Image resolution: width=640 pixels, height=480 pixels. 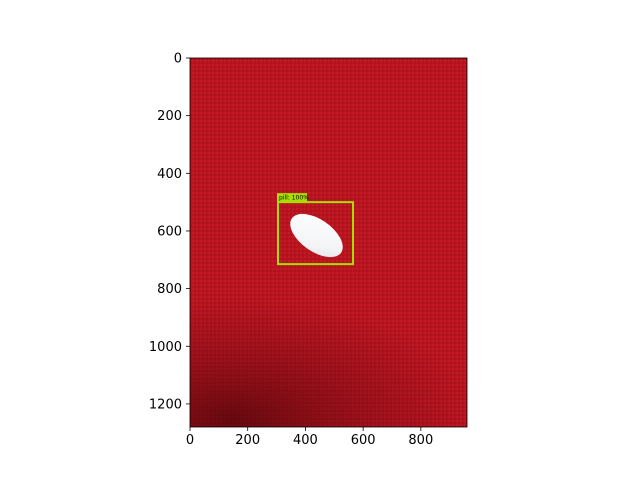 I want to click on fabric-shadow, so click(x=328, y=358).